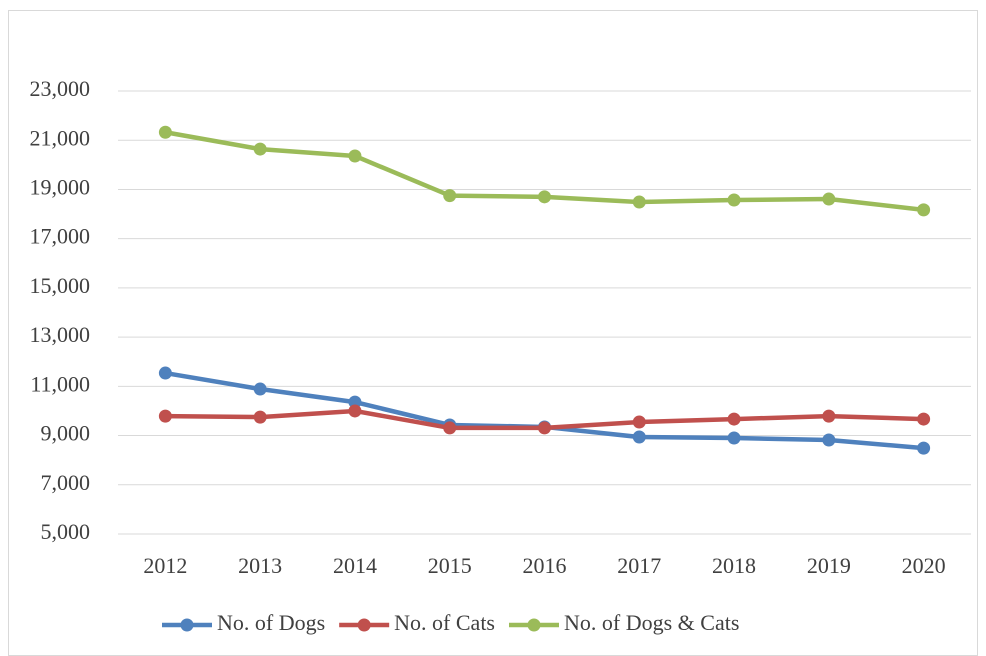  Describe the element at coordinates (60, 186) in the screenshot. I see `y-tick-label: 19,000` at that location.